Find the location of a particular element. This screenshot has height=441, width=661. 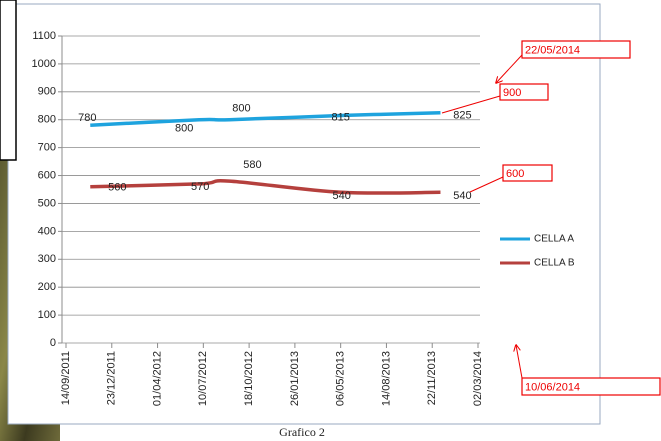

x-tick-label: 14/09/2011 is located at coordinates (66, 378).